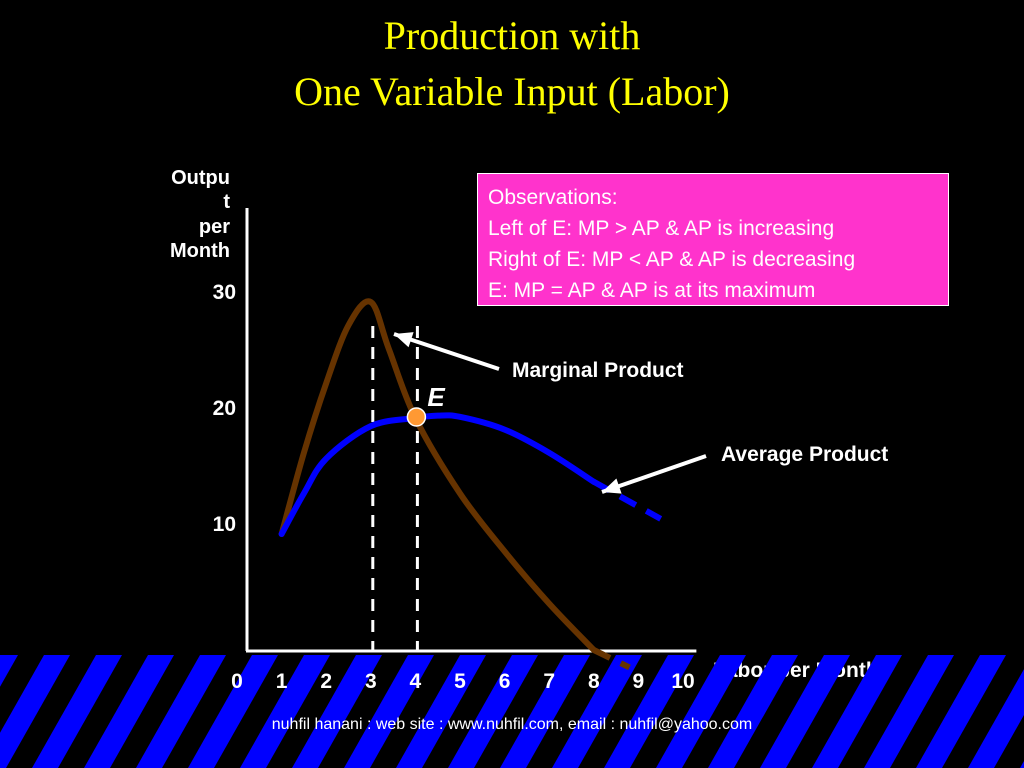 Image resolution: width=1024 pixels, height=768 pixels. I want to click on x-tick-label: 6, so click(505, 681).